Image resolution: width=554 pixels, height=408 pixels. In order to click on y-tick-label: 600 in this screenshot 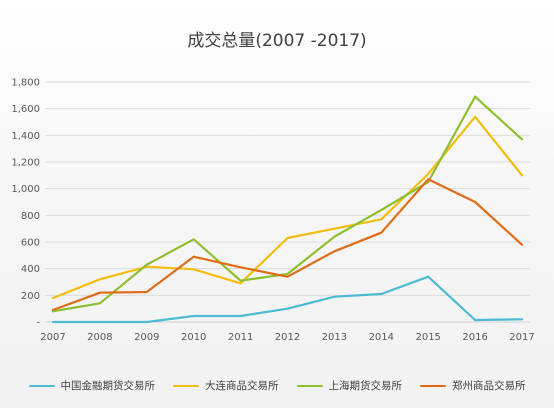, I will do `click(30, 243)`.